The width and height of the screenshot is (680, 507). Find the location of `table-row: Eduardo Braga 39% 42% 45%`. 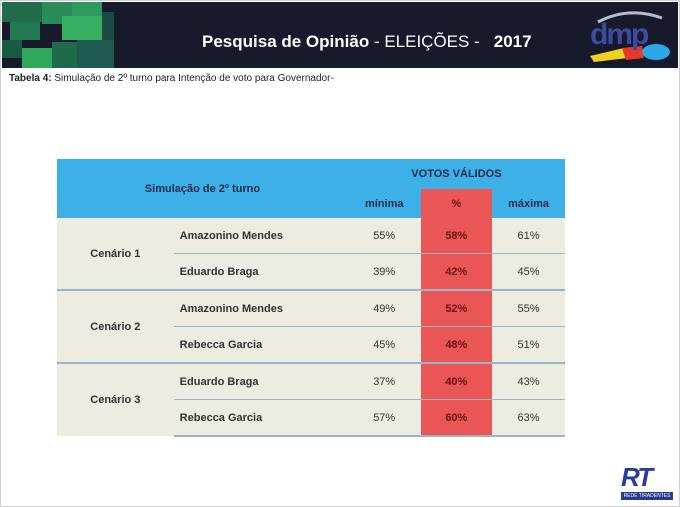

table-row: Eduardo Braga 39% 42% 45% is located at coordinates (311, 271).